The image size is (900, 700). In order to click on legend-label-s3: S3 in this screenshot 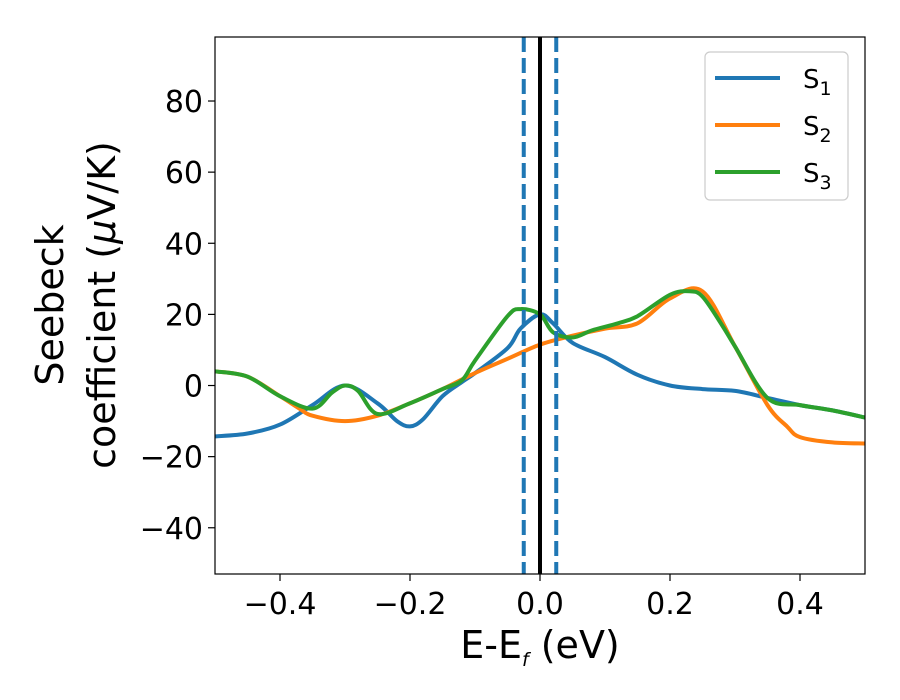, I will do `click(817, 176)`.